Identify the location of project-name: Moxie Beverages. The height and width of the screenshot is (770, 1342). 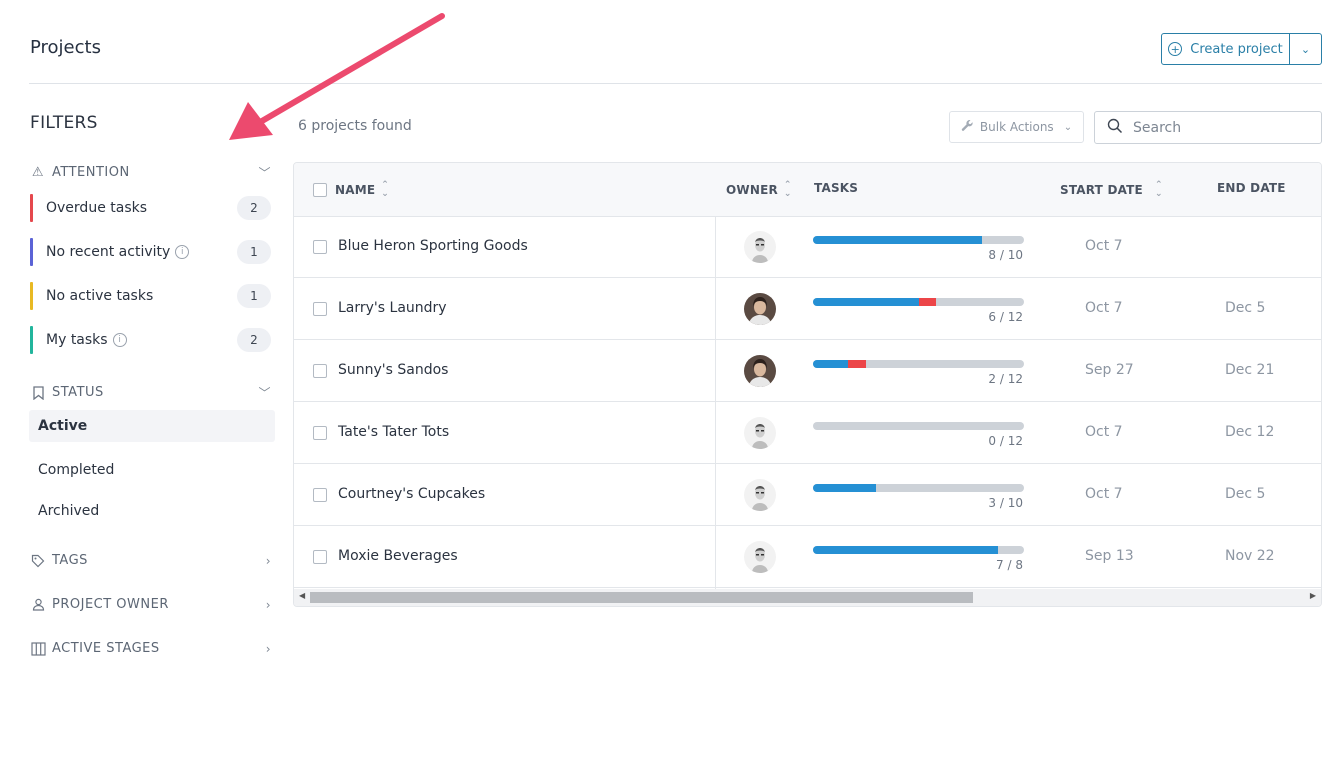
(398, 556).